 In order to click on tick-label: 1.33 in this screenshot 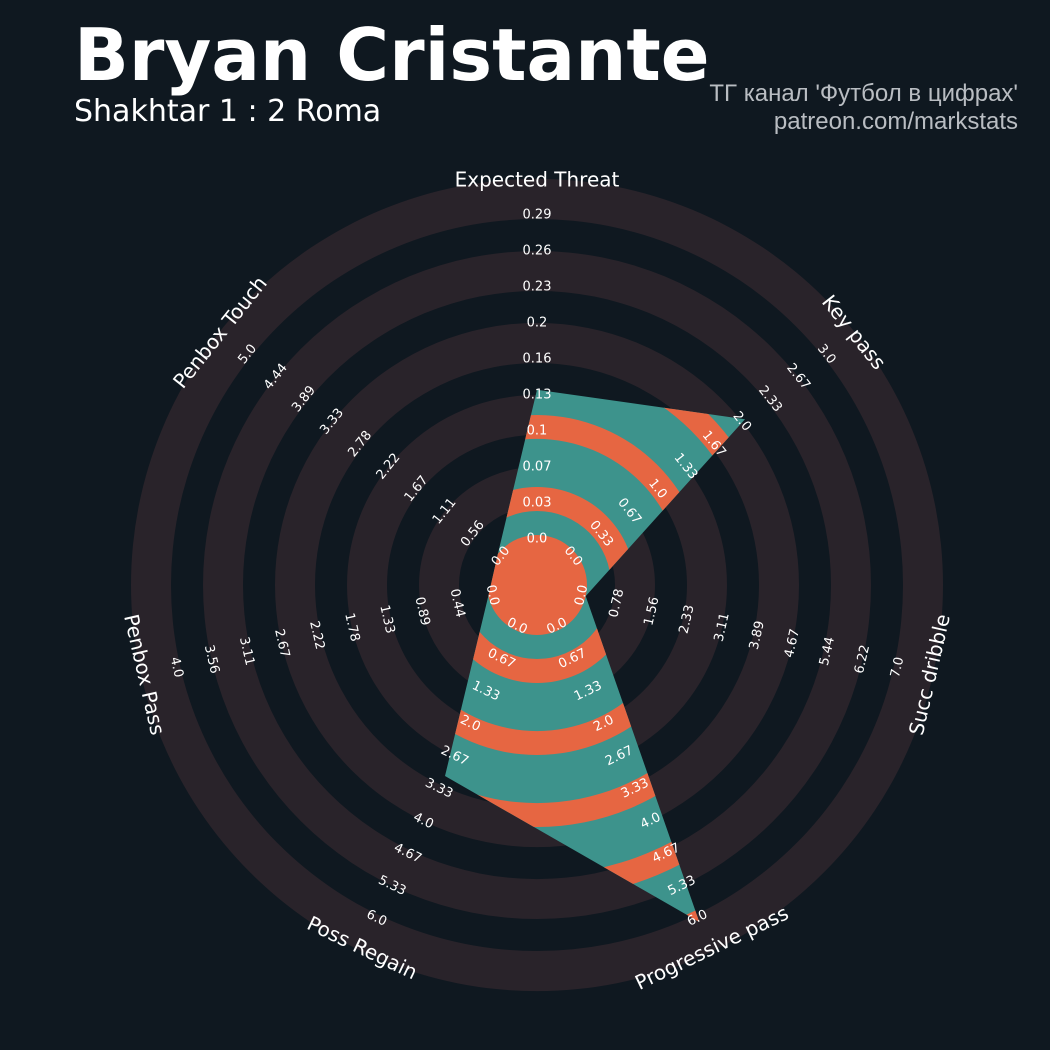, I will do `click(386, 620)`.